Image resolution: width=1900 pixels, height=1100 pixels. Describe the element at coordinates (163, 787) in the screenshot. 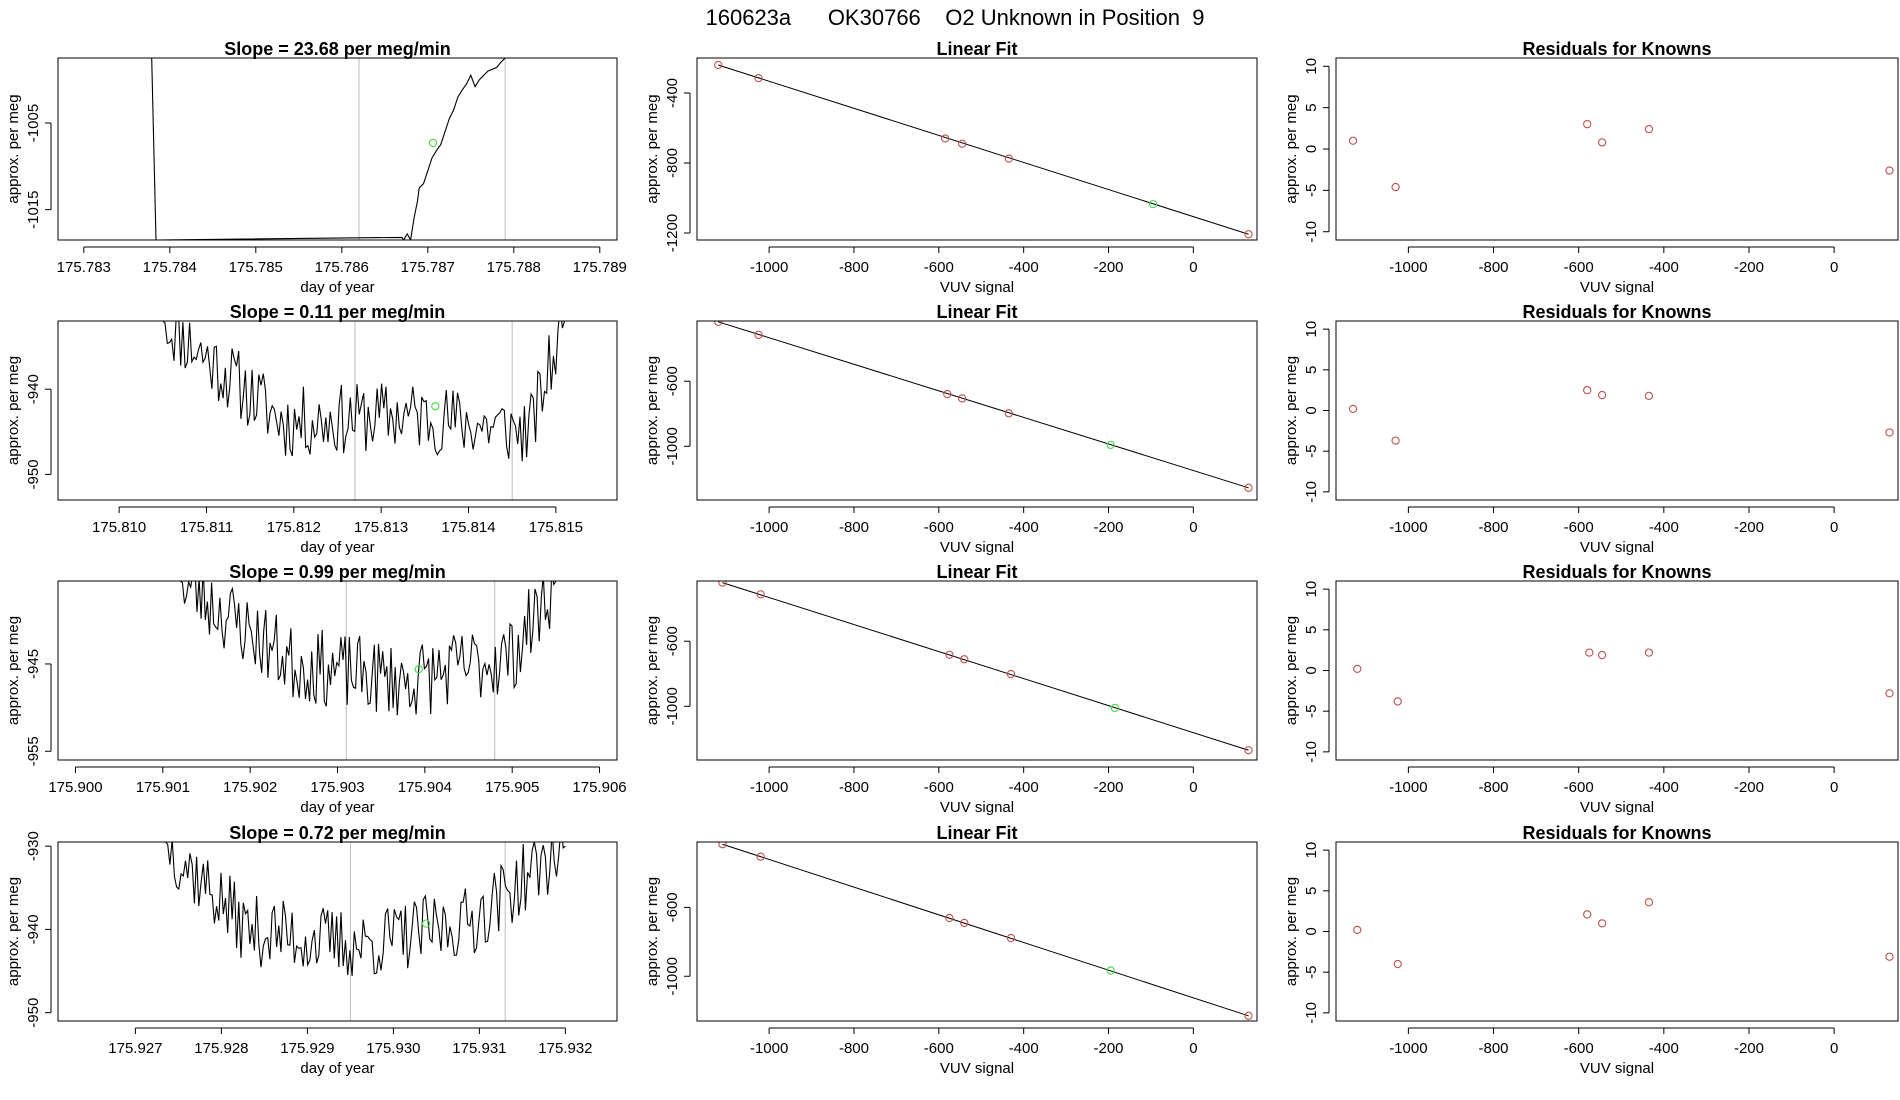

I see `x-tick-label: 175.901` at that location.